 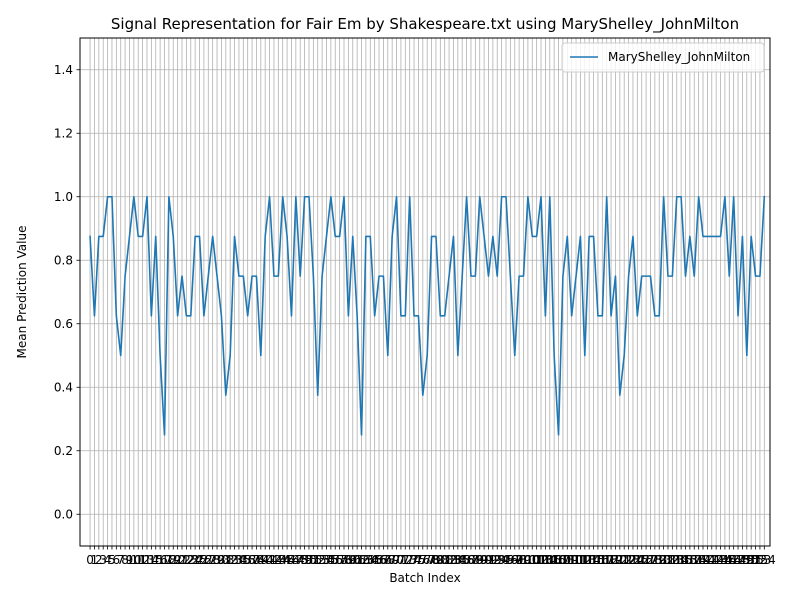 I want to click on x-tick-label: 96, so click(x=510, y=560).